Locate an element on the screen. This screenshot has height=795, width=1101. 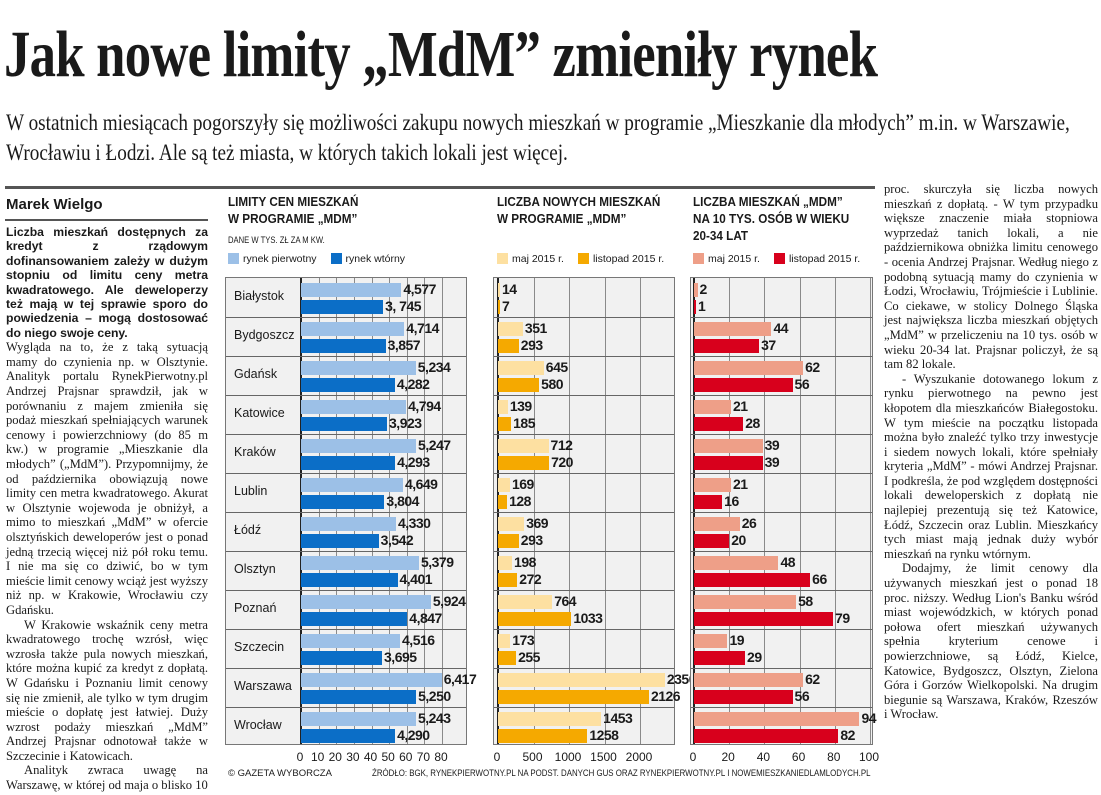
x-tick-label: 0 is located at coordinates (693, 757).